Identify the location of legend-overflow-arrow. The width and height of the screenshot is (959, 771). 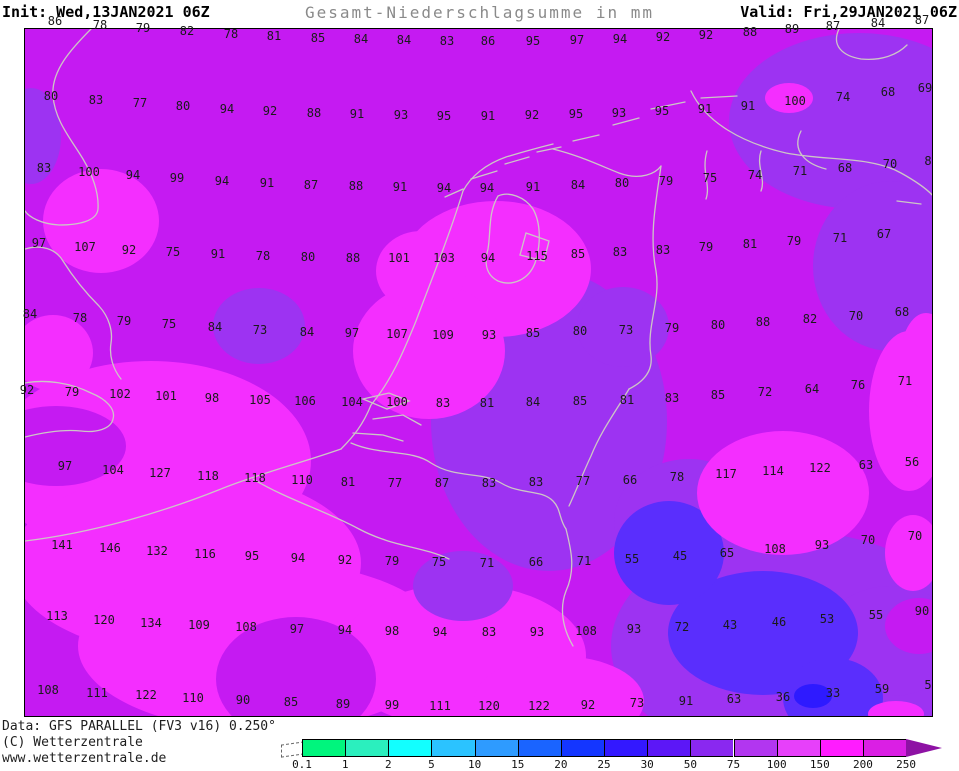
(924, 748).